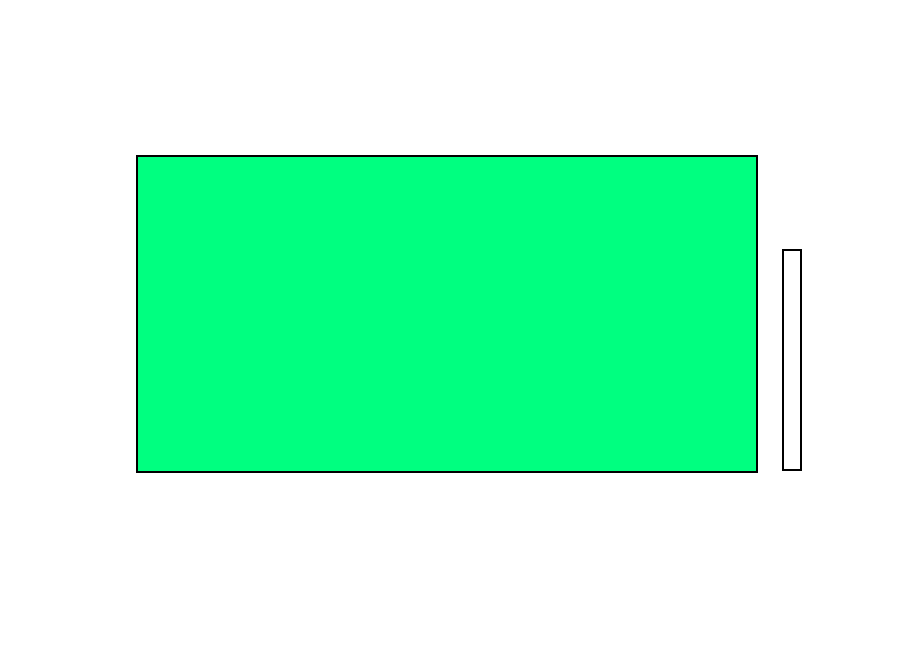 This screenshot has height=654, width=904. I want to click on colorbar-bands, so click(792, 360).